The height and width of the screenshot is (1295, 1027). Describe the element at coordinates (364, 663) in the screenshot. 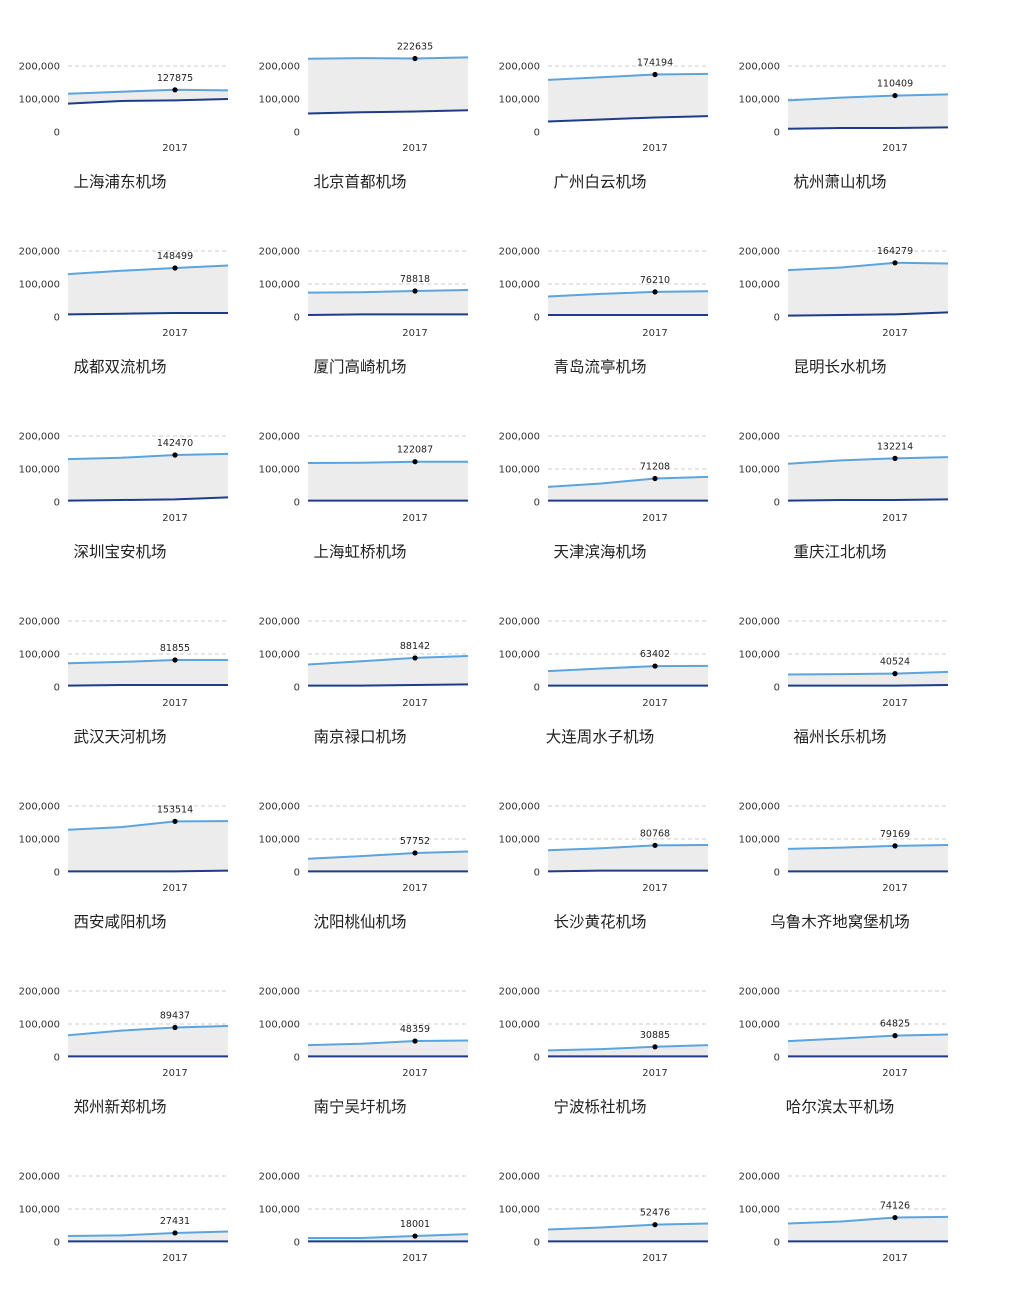

I see `panel-chart: 200,000 100,000 0 88142 2017` at that location.